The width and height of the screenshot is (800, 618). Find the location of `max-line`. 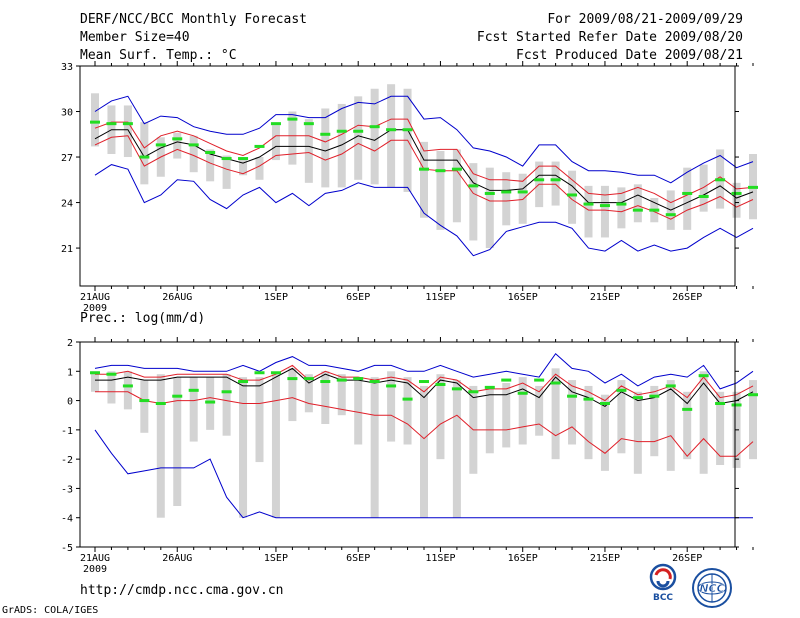

max-line is located at coordinates (424, 371).